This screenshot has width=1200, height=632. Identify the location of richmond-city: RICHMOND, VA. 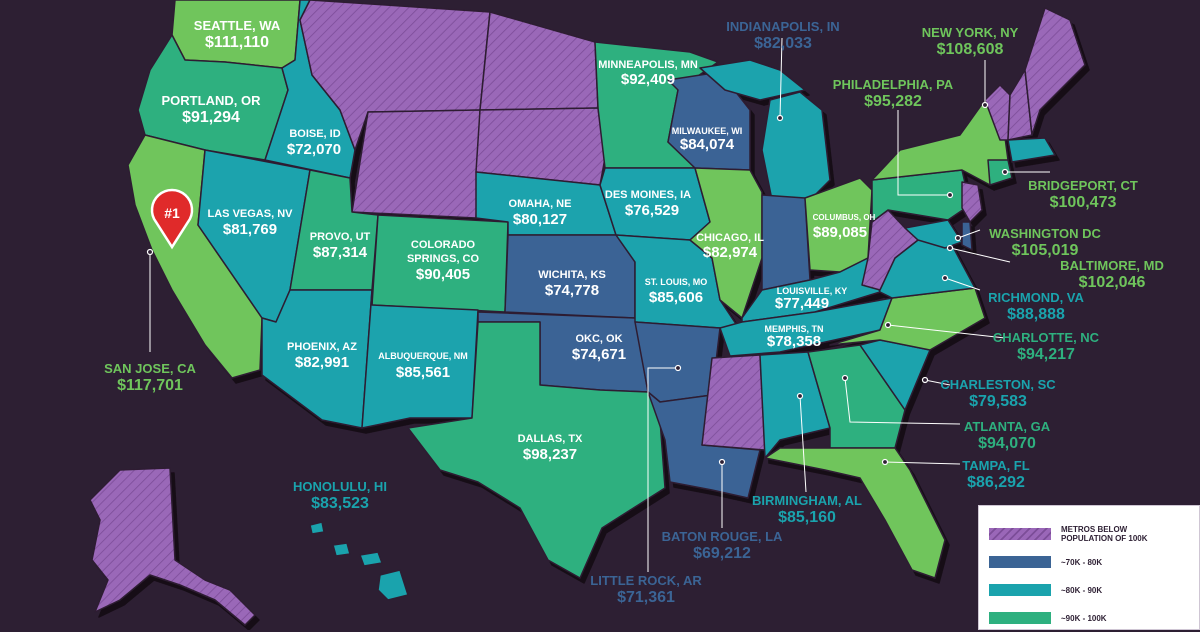
(1036, 297).